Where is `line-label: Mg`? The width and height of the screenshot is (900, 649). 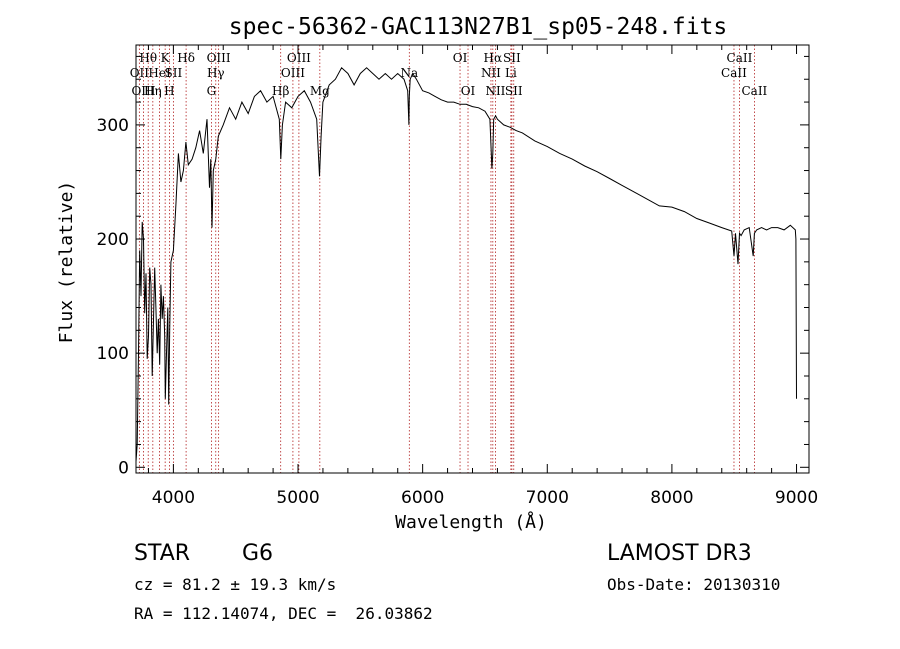 line-label: Mg is located at coordinates (320, 91).